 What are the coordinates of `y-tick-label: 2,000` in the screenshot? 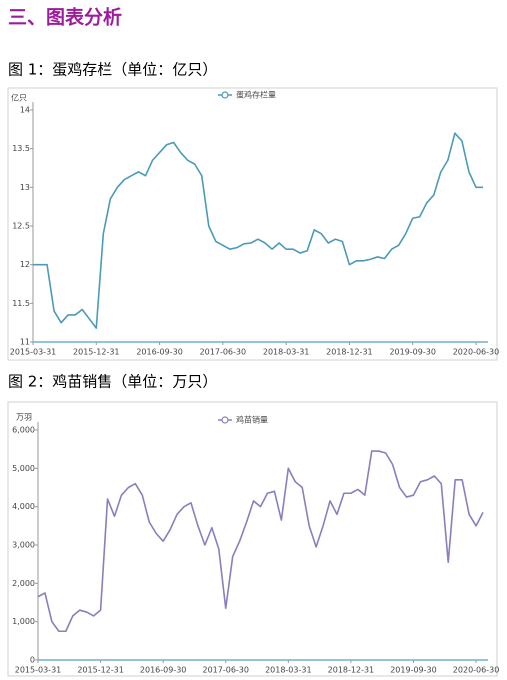 It's located at (23, 583).